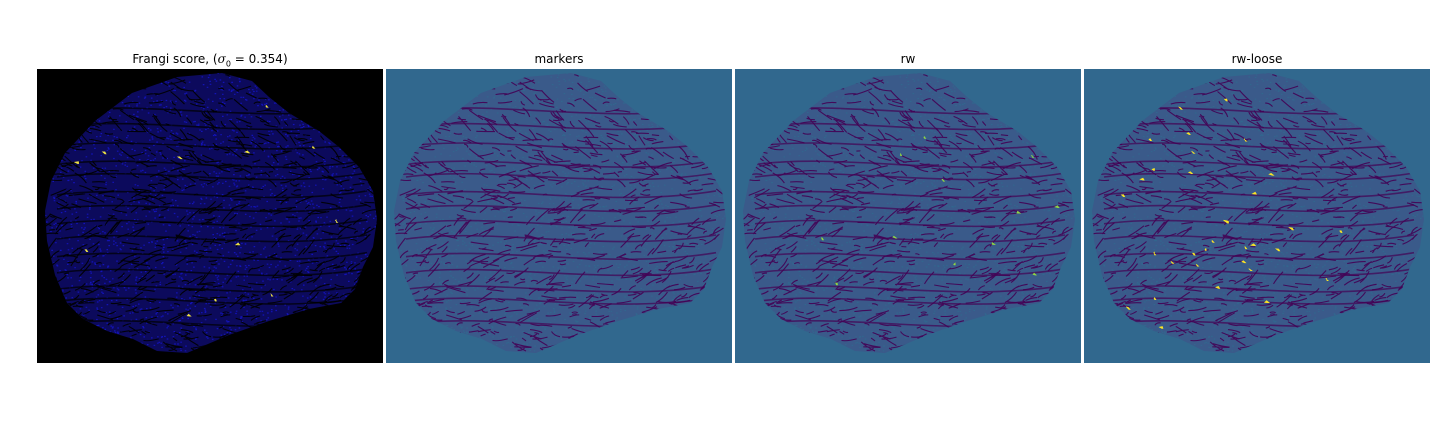 The height and width of the screenshot is (432, 1440). I want to click on panel-title: Frangi score, (σ0 = 0.354), so click(210, 59).